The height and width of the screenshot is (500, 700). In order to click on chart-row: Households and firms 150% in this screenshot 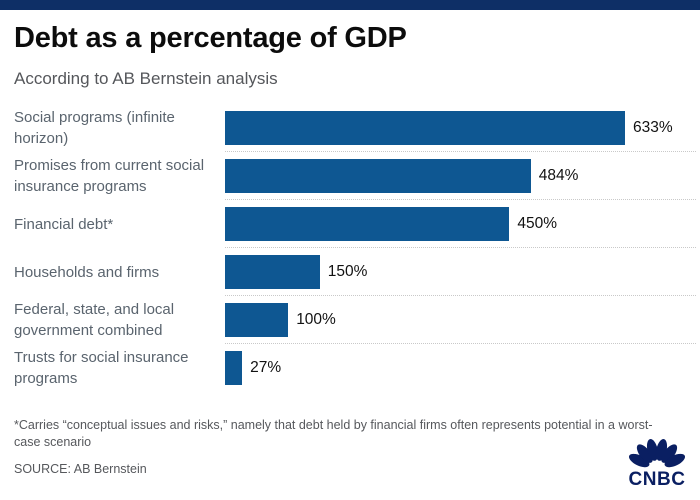, I will do `click(355, 272)`.